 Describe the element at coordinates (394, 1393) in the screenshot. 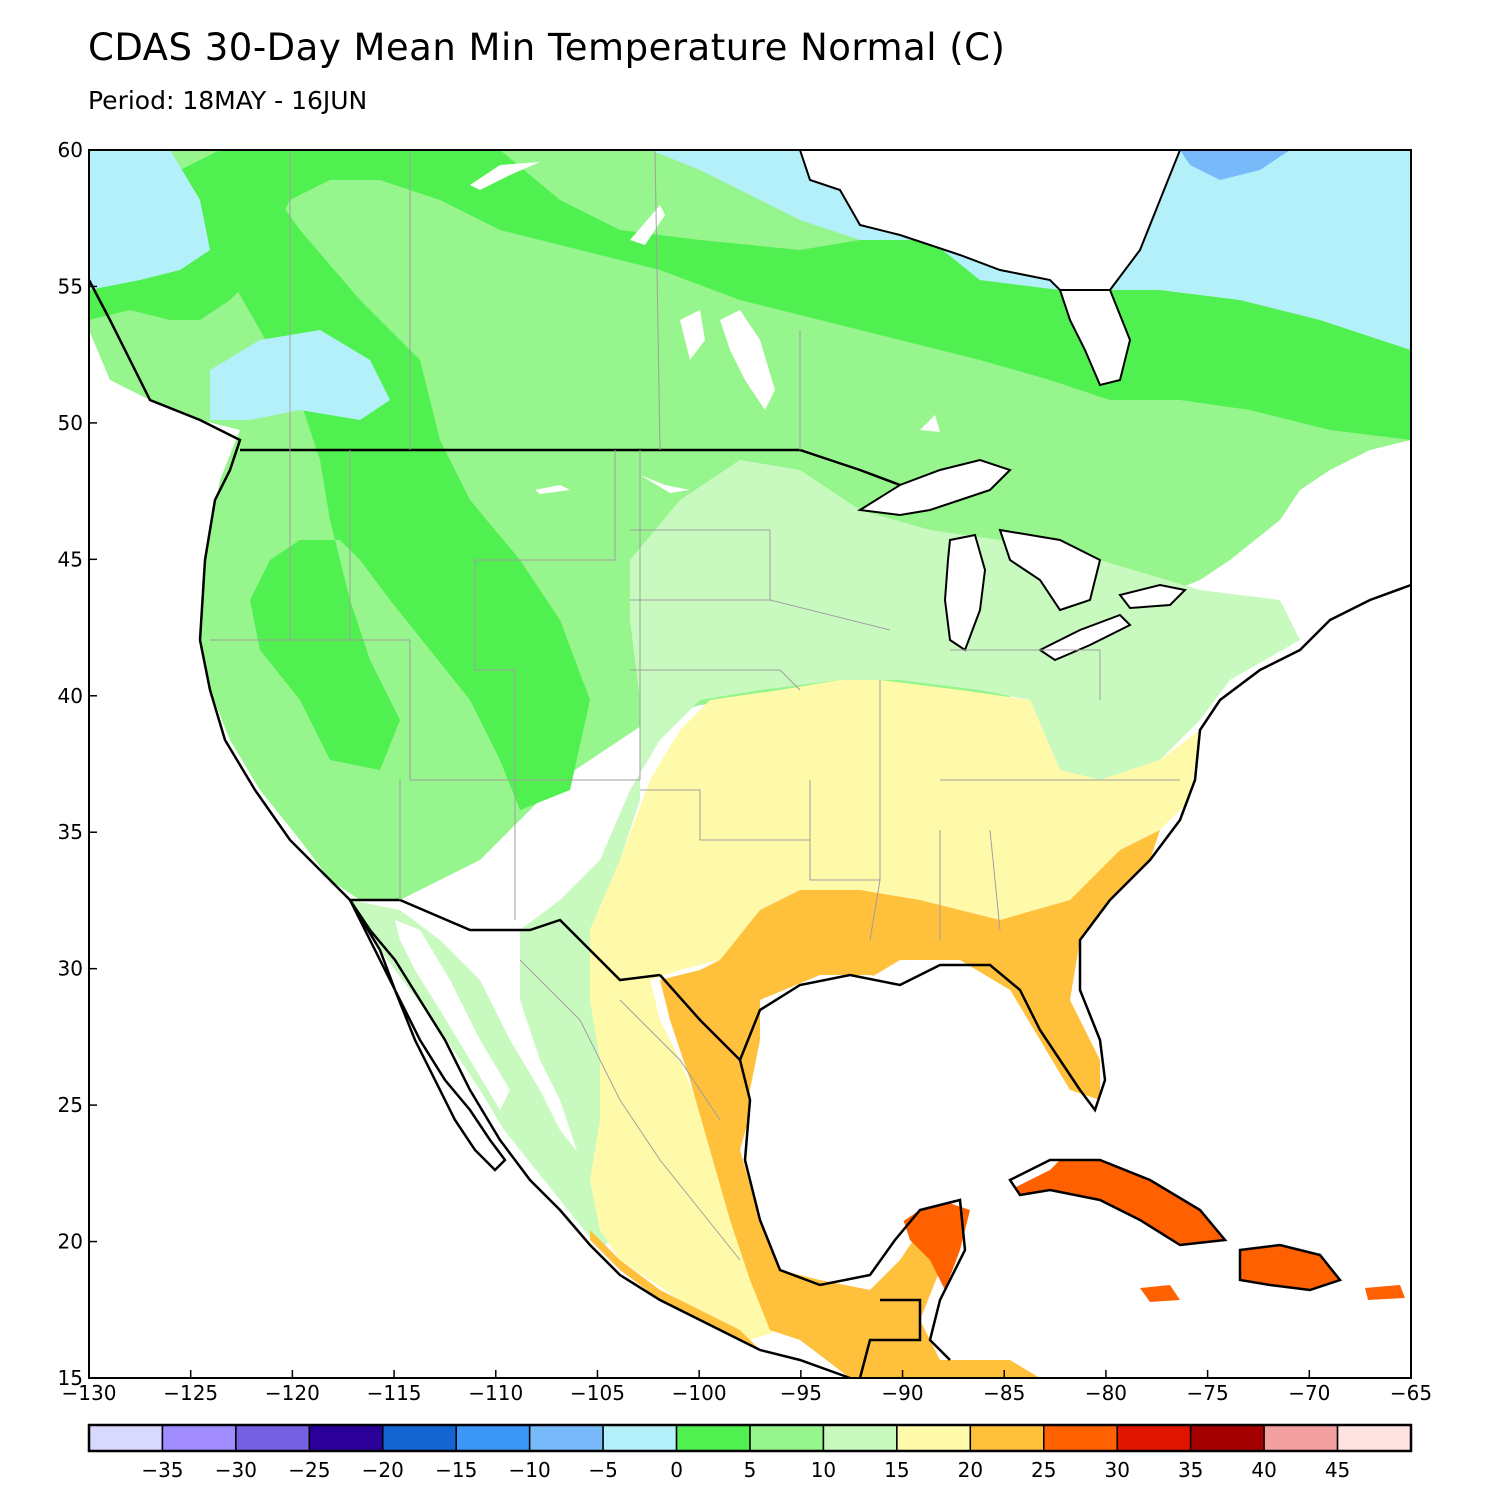

I see `lon-tick-label: −115` at that location.